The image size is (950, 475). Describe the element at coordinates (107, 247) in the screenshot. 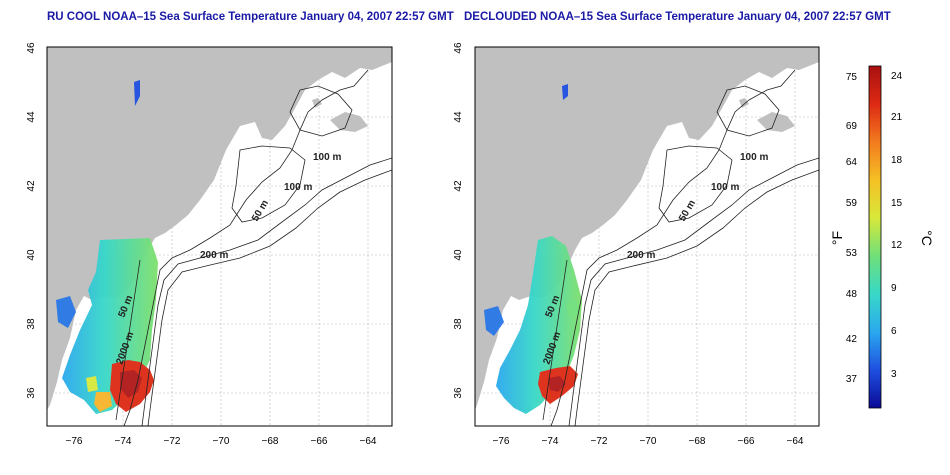

I see `left-map-sst` at that location.